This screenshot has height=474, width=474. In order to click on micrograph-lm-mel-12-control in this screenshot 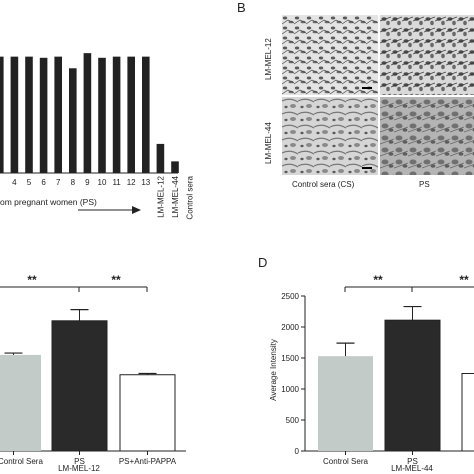, I will do `click(330, 55)`.